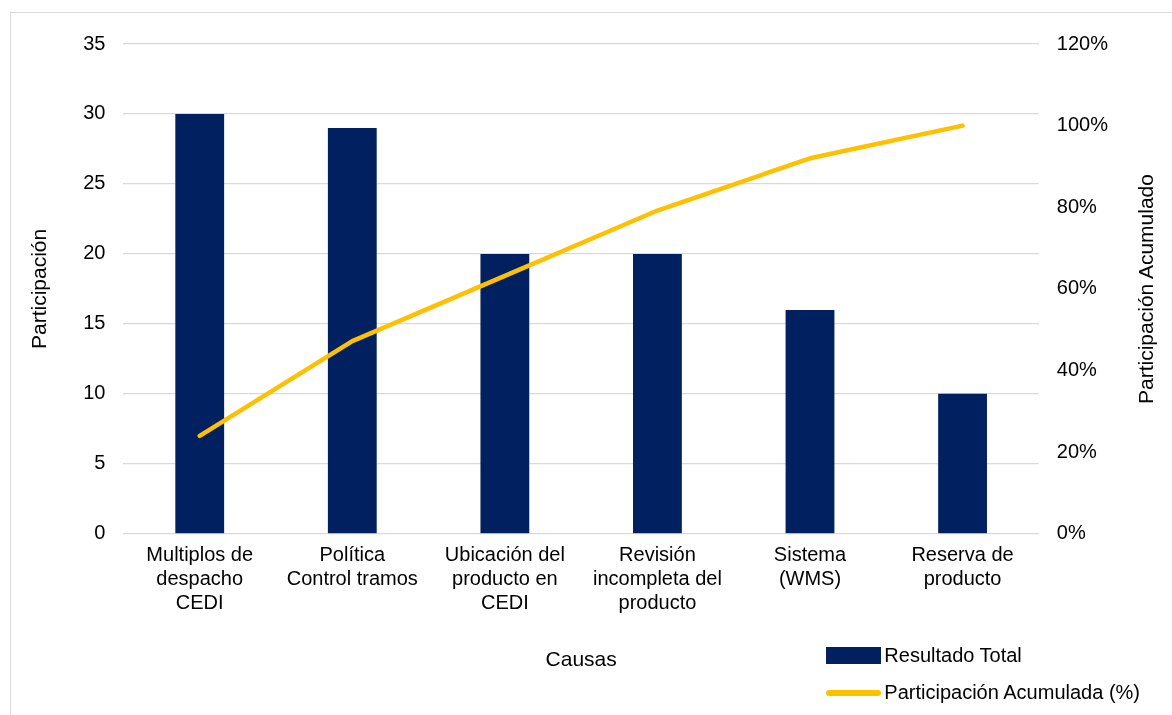  Describe the element at coordinates (94, 392) in the screenshot. I see `y-tick-label: 10` at that location.